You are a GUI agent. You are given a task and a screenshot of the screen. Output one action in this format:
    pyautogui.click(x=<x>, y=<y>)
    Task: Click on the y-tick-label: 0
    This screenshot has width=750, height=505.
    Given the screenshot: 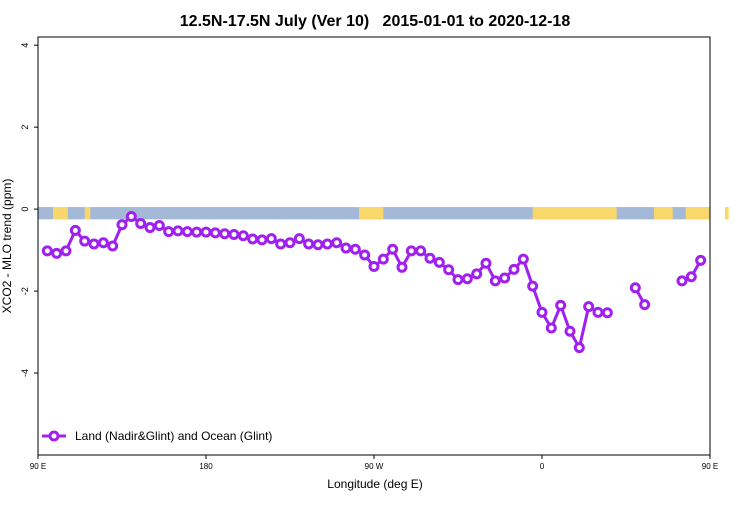 What is the action you would take?
    pyautogui.click(x=25, y=209)
    